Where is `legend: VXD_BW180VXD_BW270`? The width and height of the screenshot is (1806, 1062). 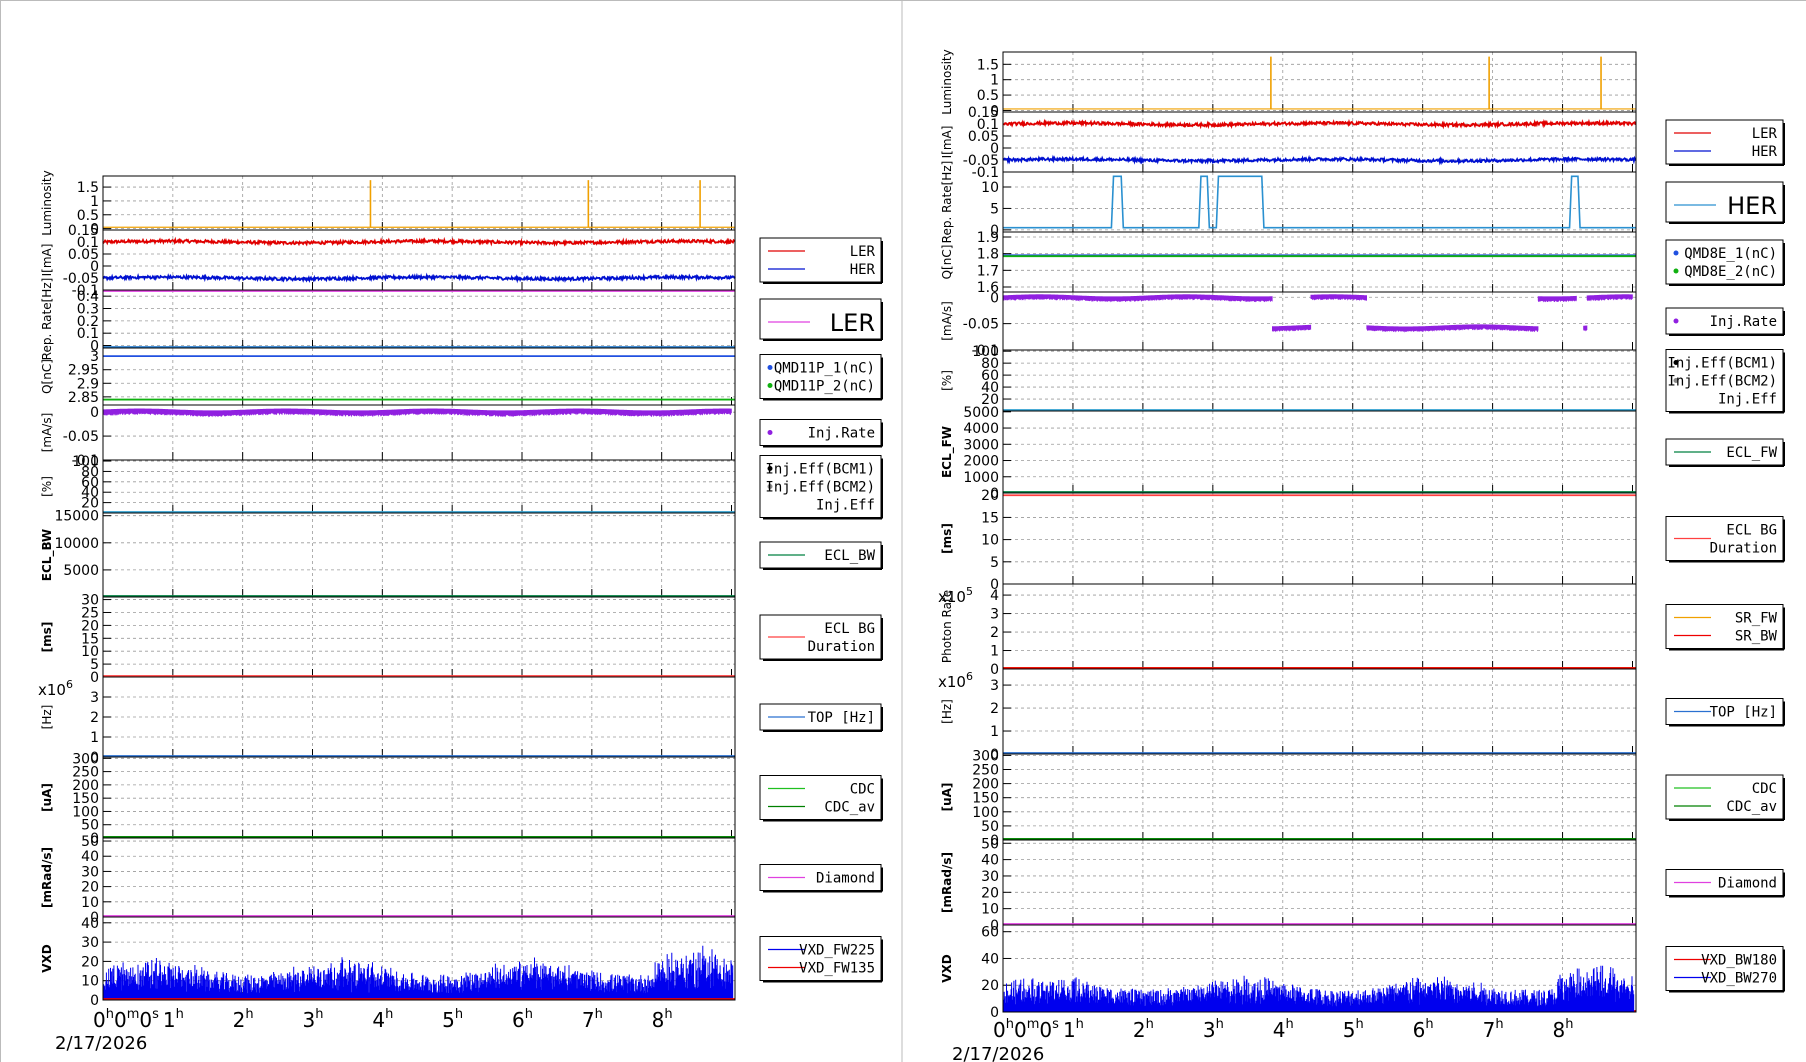 legend: VXD_BW180VXD_BW270 is located at coordinates (1725, 969).